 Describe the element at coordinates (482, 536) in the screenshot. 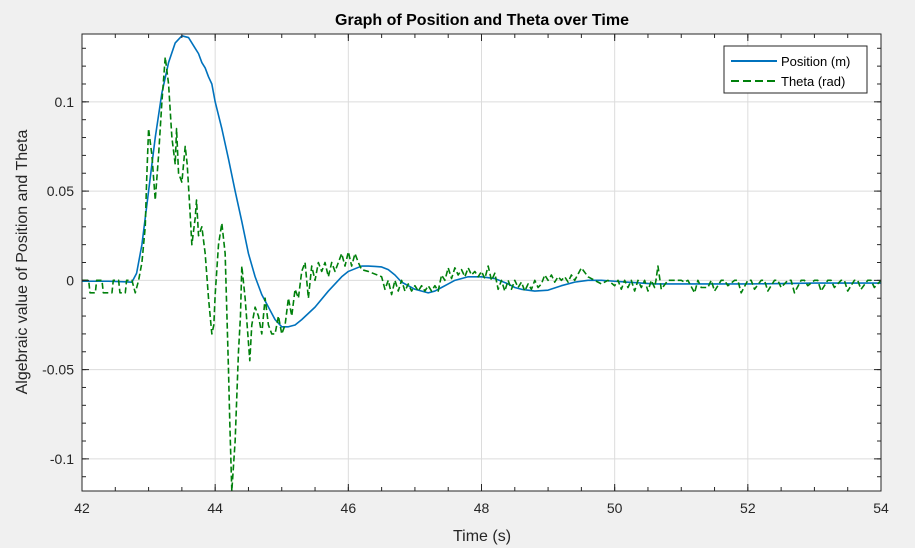

I see `x-axis-label: Time (s)` at that location.